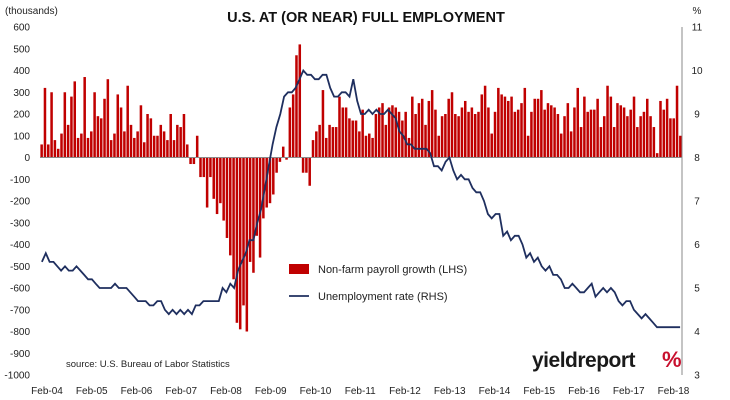  I want to click on left-tick-label: -1000, so click(17, 376).